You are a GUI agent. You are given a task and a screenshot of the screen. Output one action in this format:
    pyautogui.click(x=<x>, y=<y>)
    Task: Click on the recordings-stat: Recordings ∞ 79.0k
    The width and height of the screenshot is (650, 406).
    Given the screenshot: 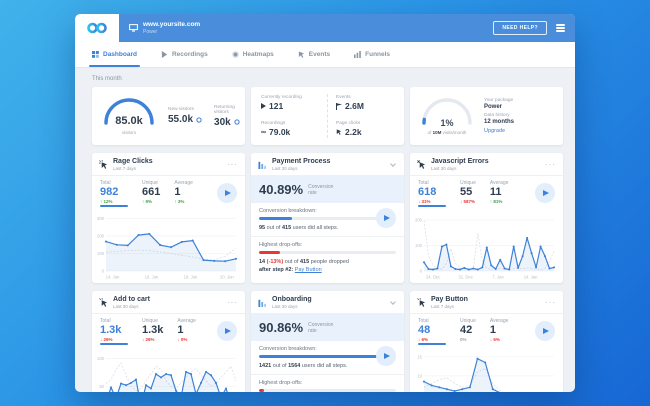 What is the action you would take?
    pyautogui.click(x=276, y=129)
    